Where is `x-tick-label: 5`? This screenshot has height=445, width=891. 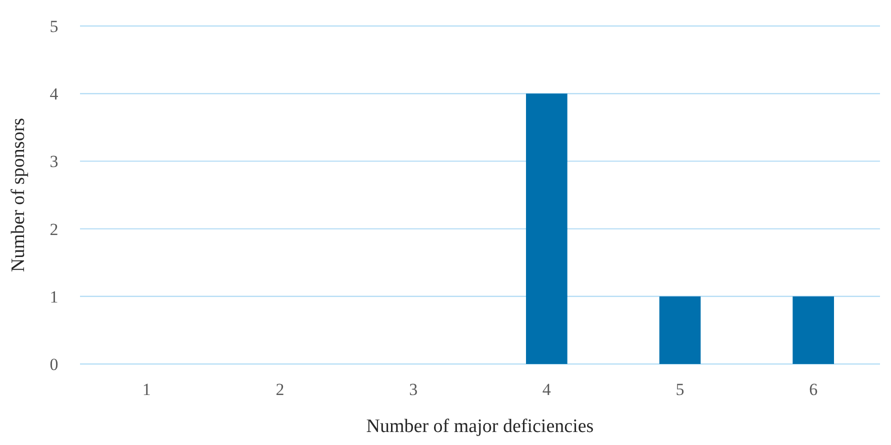
x-tick-label: 5 is located at coordinates (680, 389).